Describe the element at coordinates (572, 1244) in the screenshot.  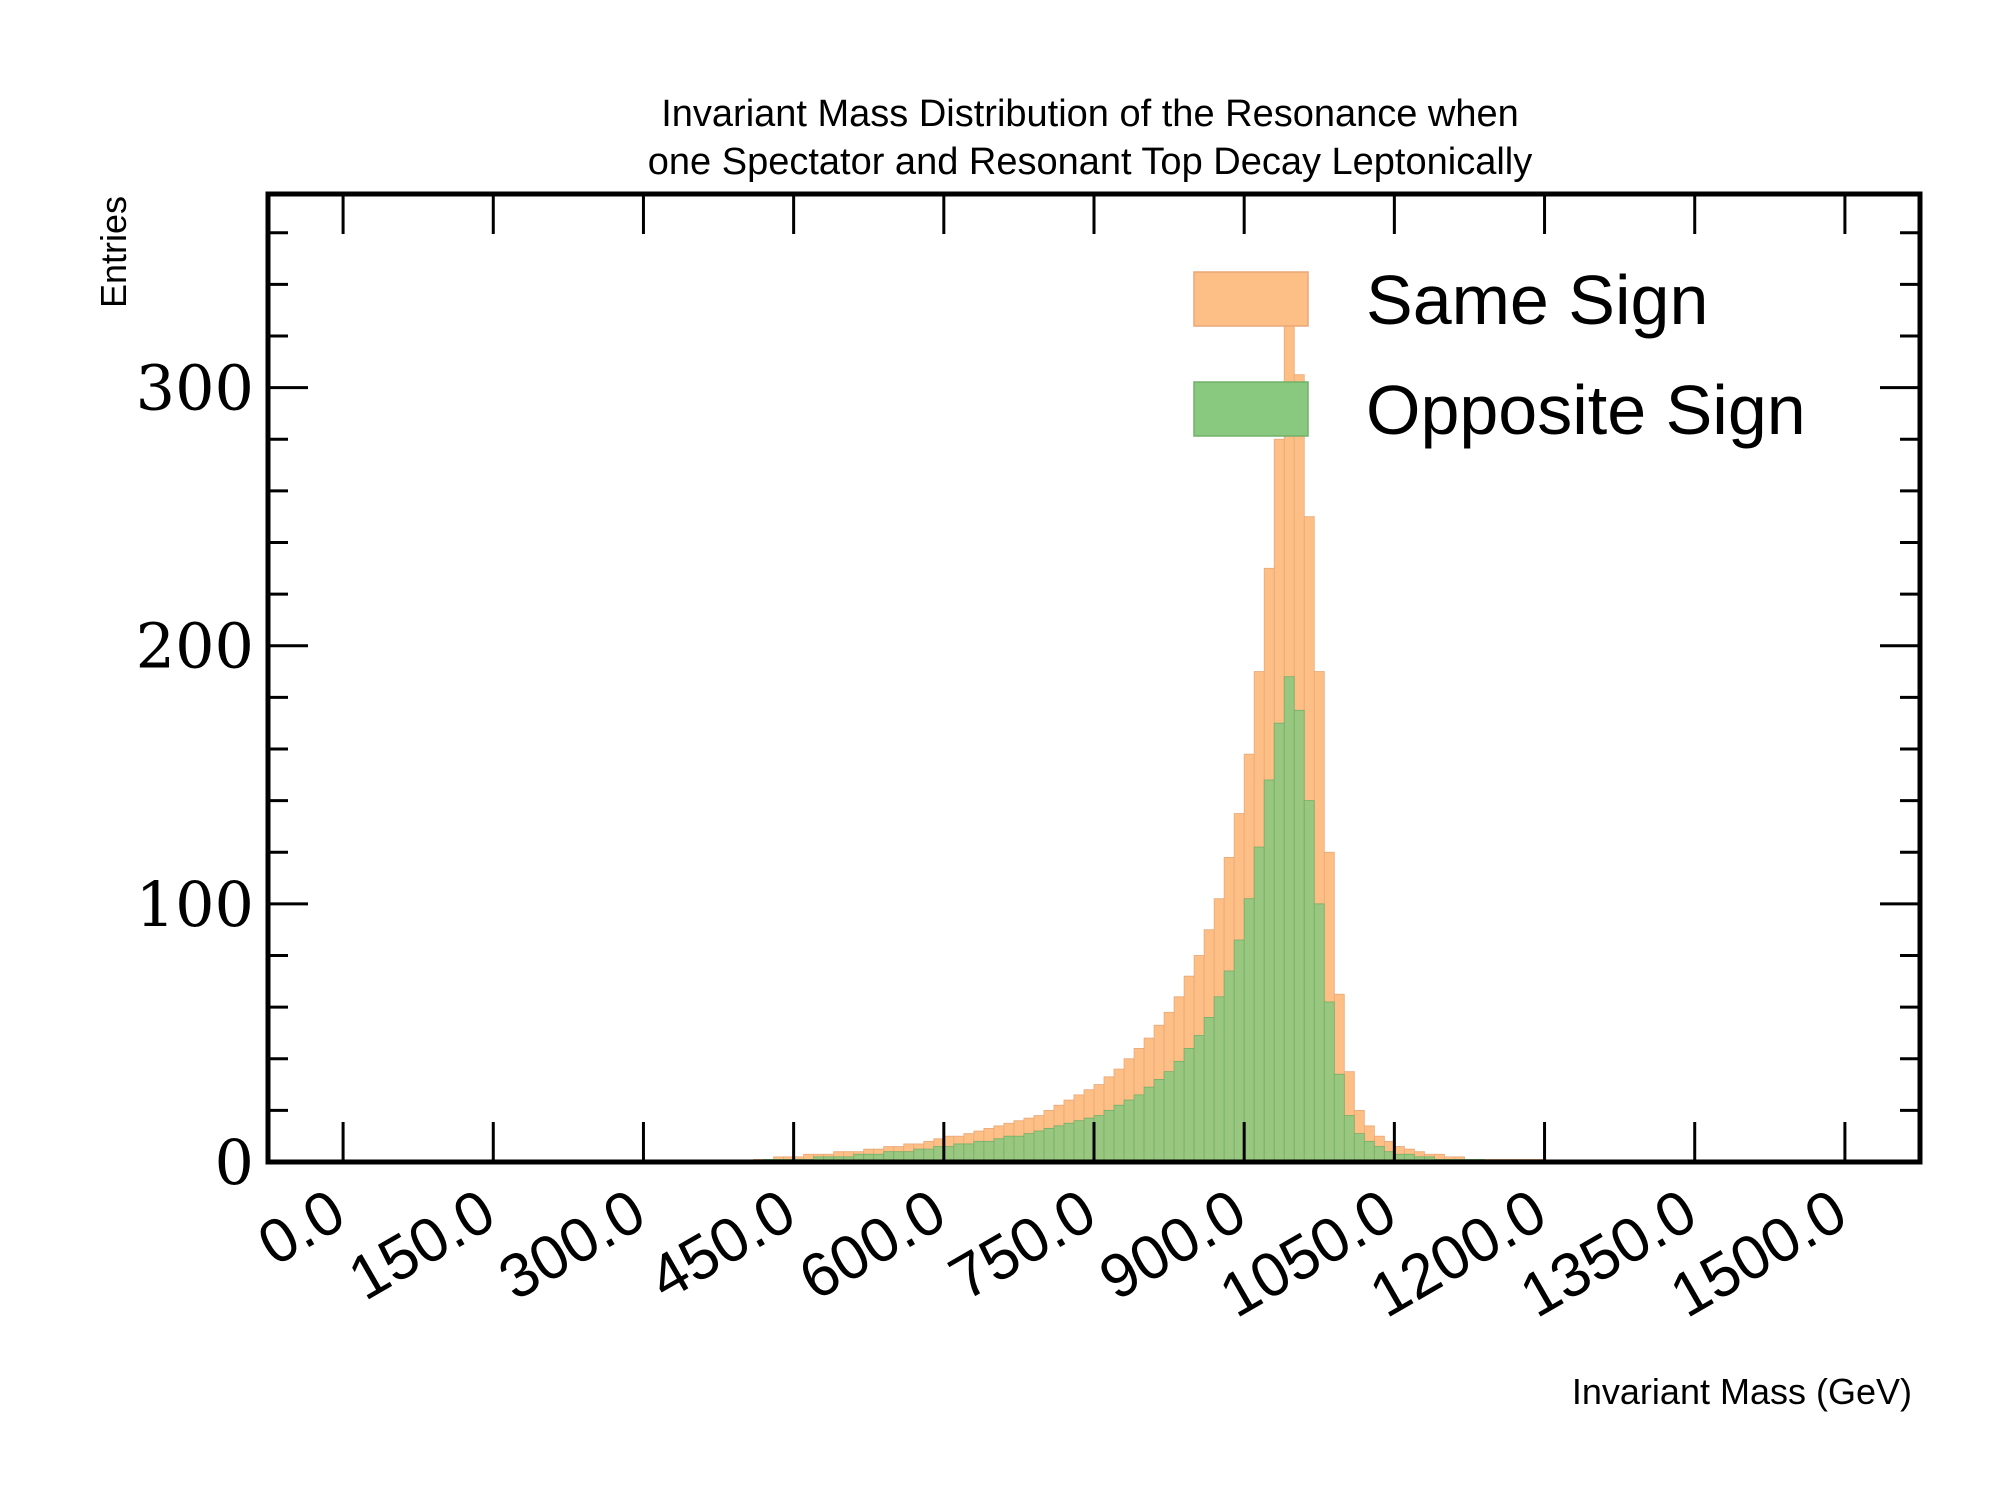
I see `x-tick-label: 300.0` at that location.